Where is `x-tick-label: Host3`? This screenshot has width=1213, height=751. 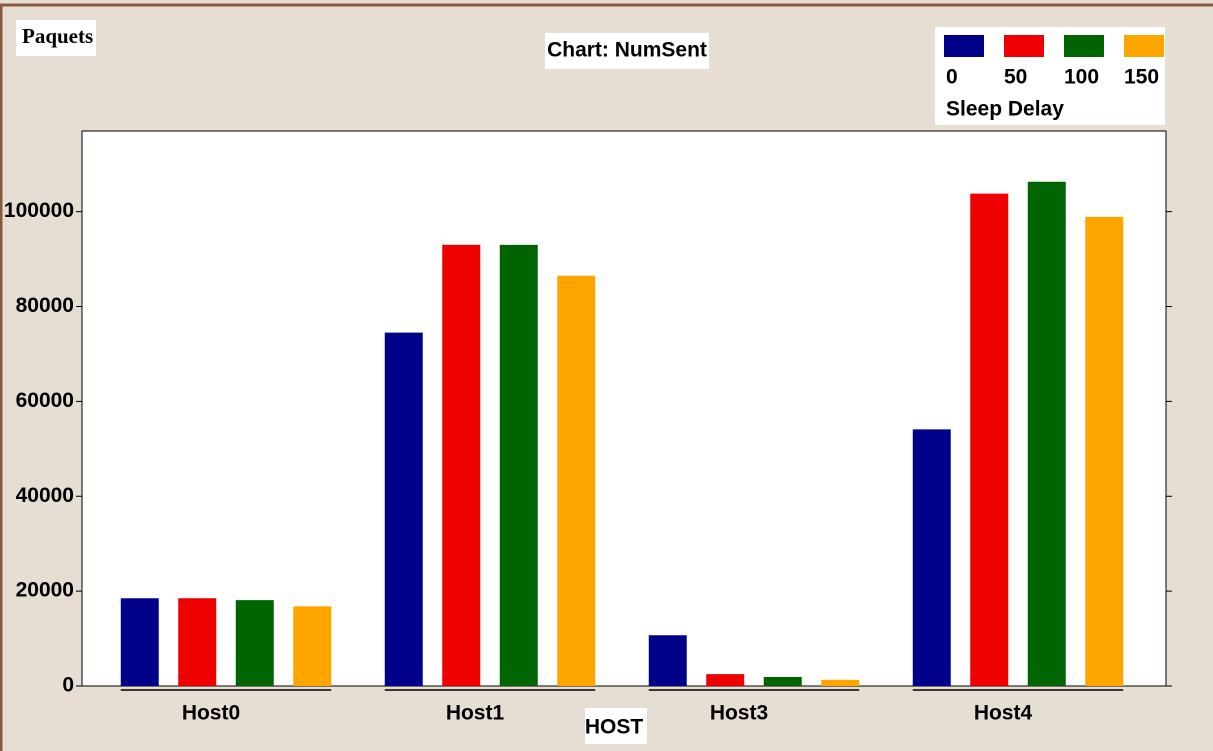
x-tick-label: Host3 is located at coordinates (739, 713).